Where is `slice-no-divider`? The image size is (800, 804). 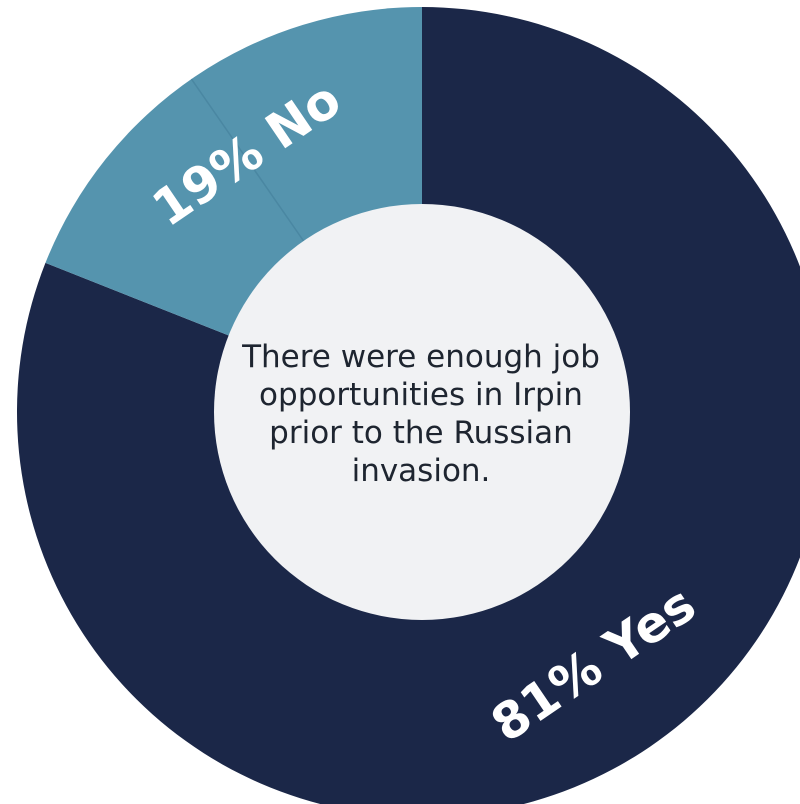 slice-no-divider is located at coordinates (247, 160).